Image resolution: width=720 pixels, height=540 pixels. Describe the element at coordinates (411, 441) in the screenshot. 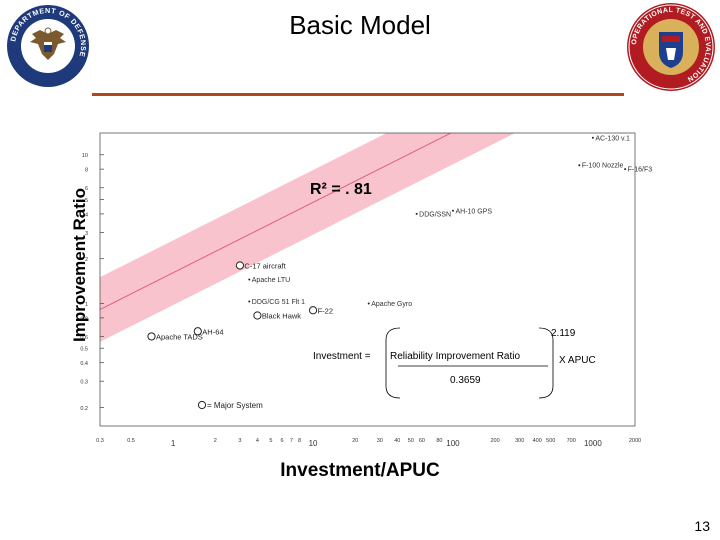

I see `x-tick-label: 50` at that location.